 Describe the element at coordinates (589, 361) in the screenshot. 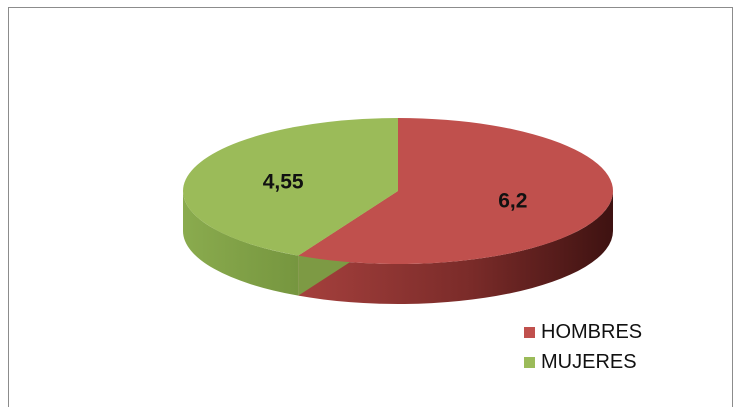

I see `legend-label-mujeres: MUJERES` at that location.